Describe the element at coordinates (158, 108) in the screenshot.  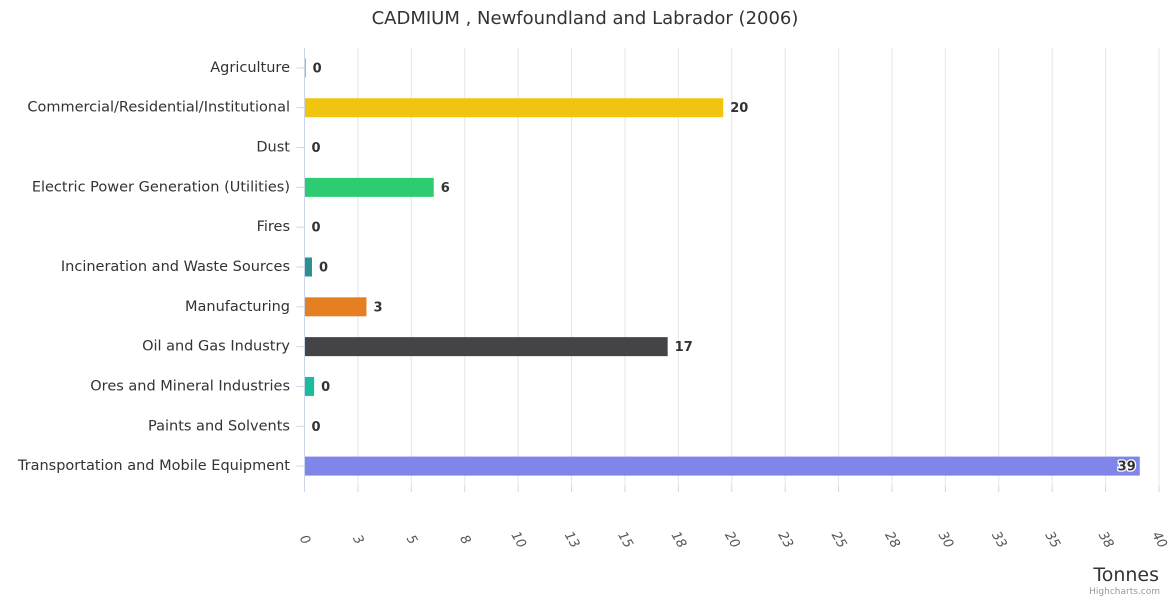
I see `category-label: Commercial/Residential/Institutional` at that location.